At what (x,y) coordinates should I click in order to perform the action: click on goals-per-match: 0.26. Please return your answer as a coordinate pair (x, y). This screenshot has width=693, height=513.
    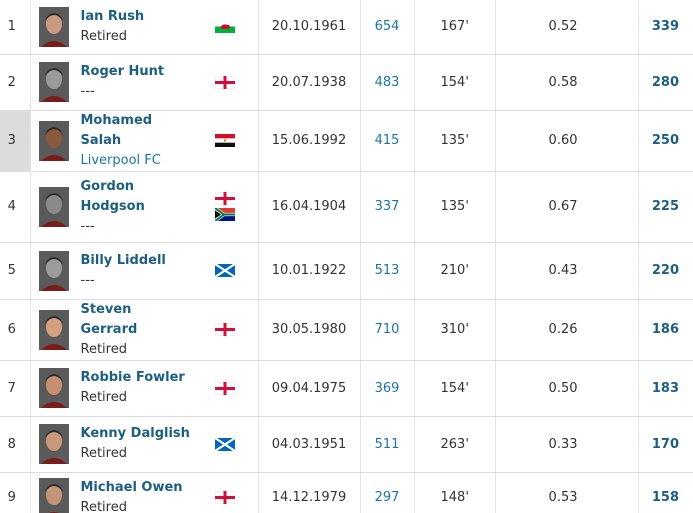
    Looking at the image, I should click on (567, 330).